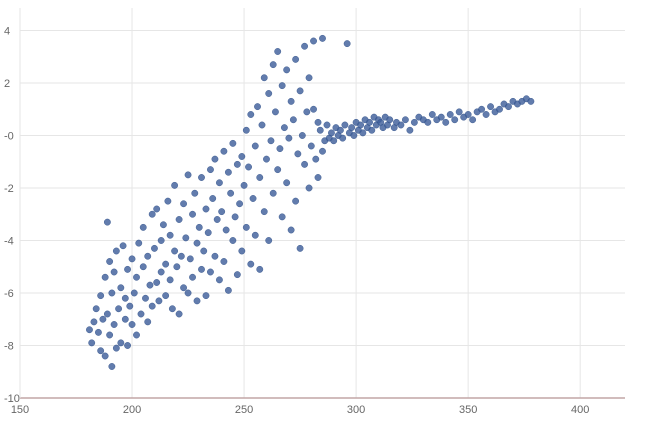 The image size is (651, 421). What do you see at coordinates (12, 399) in the screenshot?
I see `y-tick-label: -10` at bounding box center [12, 399].